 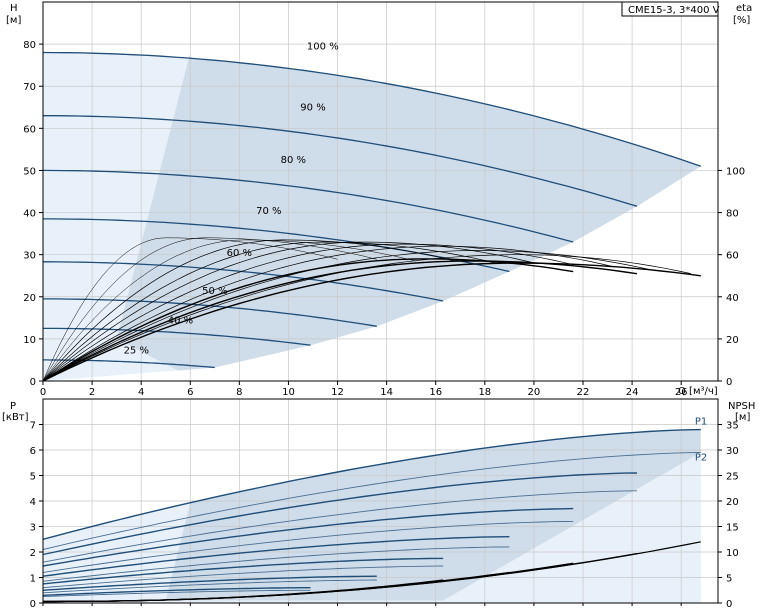 I want to click on head-tick-label: 50, so click(x=29, y=171).